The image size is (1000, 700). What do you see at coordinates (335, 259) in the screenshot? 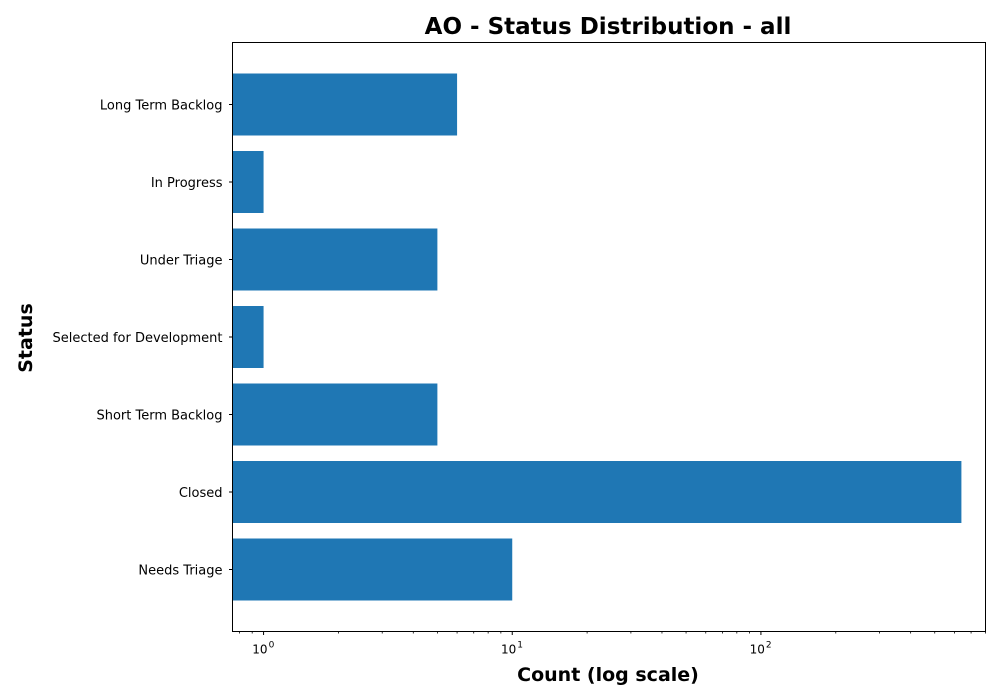
I see `bar-under-triage` at bounding box center [335, 259].